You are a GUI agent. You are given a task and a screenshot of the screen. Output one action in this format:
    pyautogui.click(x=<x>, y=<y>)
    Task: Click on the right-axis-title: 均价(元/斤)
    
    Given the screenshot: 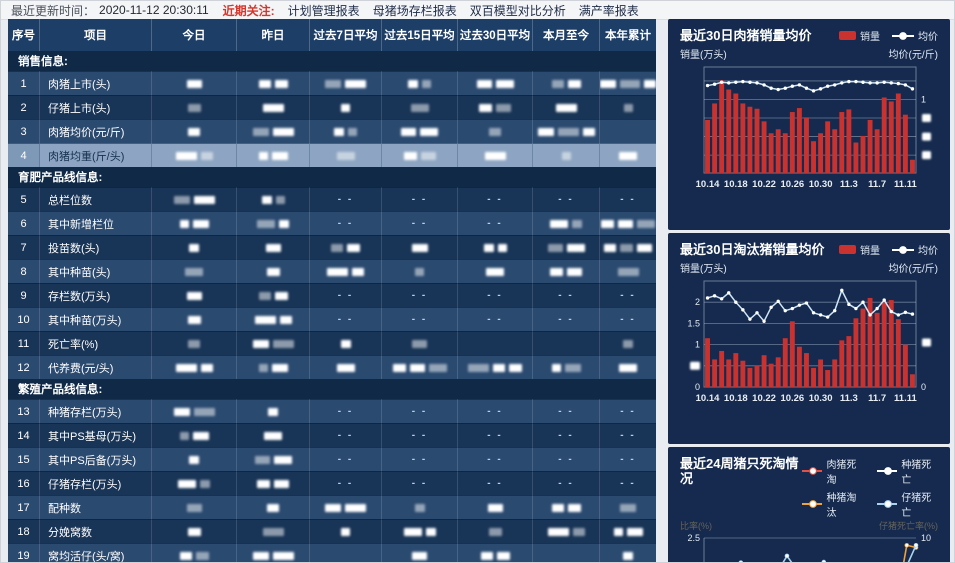 What is the action you would take?
    pyautogui.click(x=913, y=55)
    